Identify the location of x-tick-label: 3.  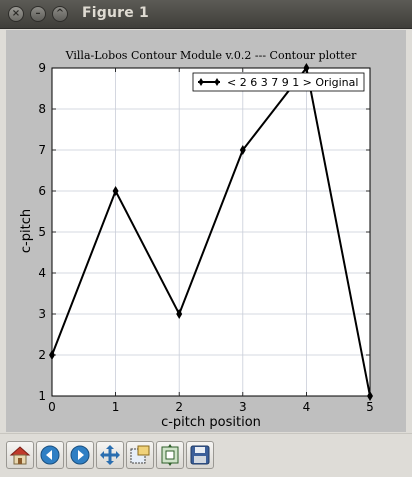
(243, 407).